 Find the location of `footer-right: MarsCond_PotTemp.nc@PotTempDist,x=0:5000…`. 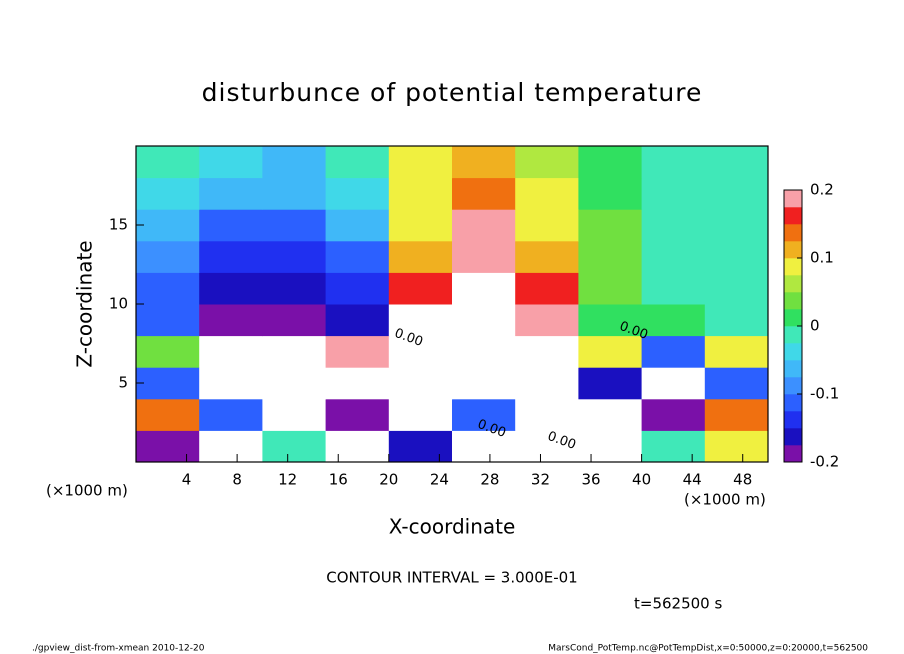

footer-right: MarsCond_PotTemp.nc@PotTempDist,x=0:5000… is located at coordinates (708, 649).